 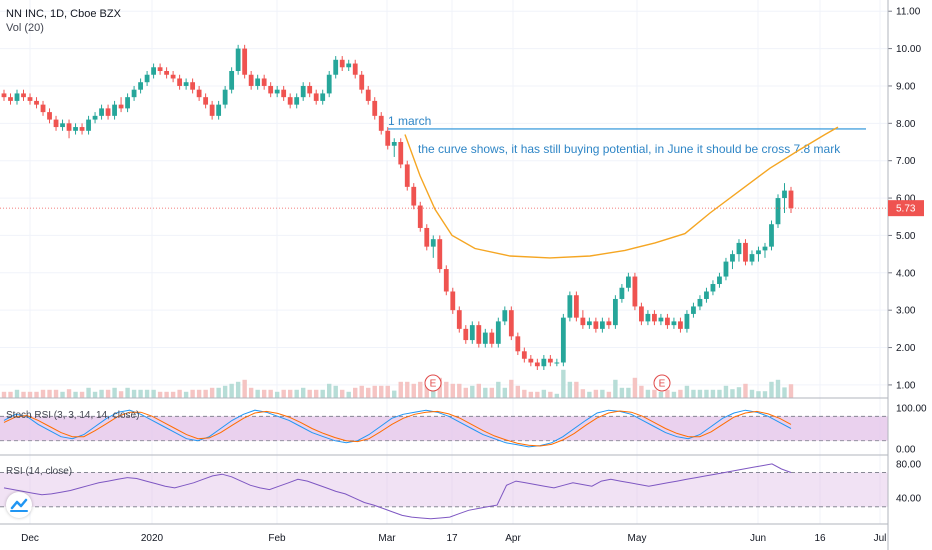 I want to click on x-tick-label: May, so click(x=637, y=538).